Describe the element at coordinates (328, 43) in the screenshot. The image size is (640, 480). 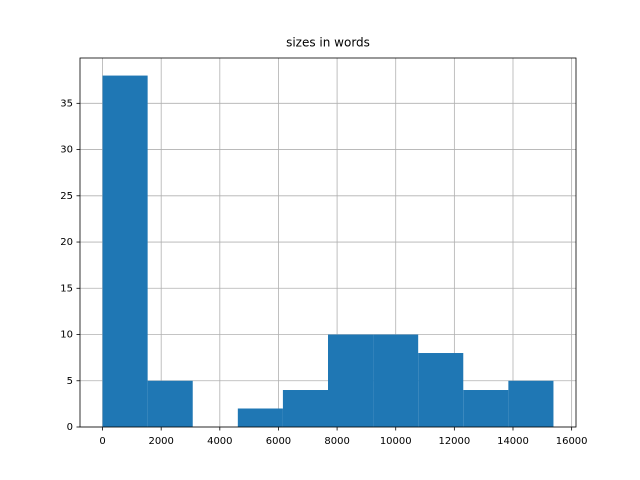
I see `chart-title: sizes in words` at that location.